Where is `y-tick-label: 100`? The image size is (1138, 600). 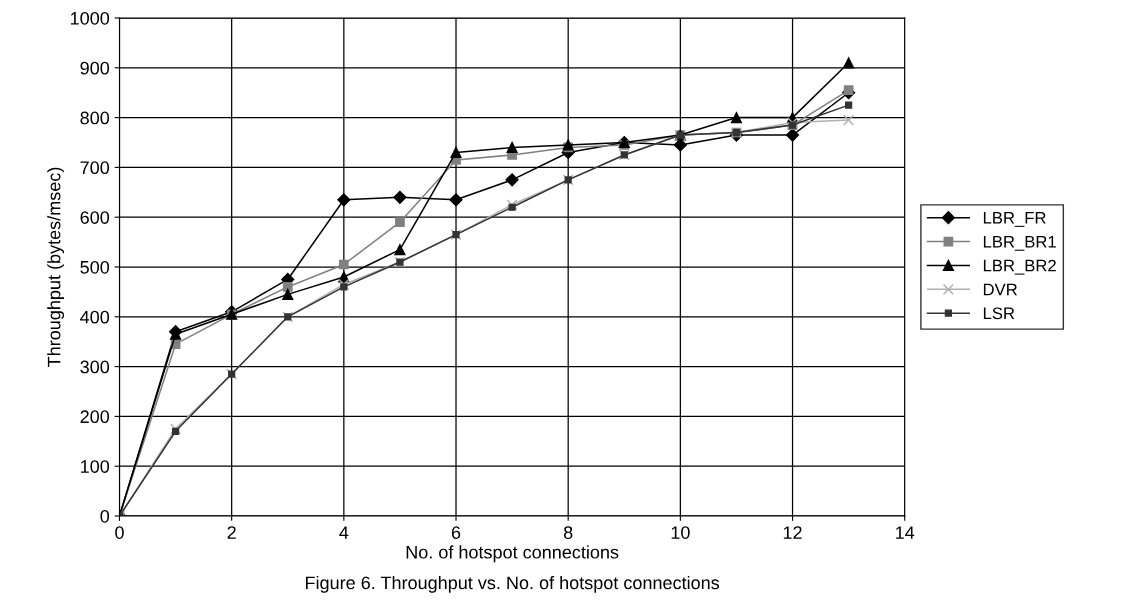 y-tick-label: 100 is located at coordinates (95, 466).